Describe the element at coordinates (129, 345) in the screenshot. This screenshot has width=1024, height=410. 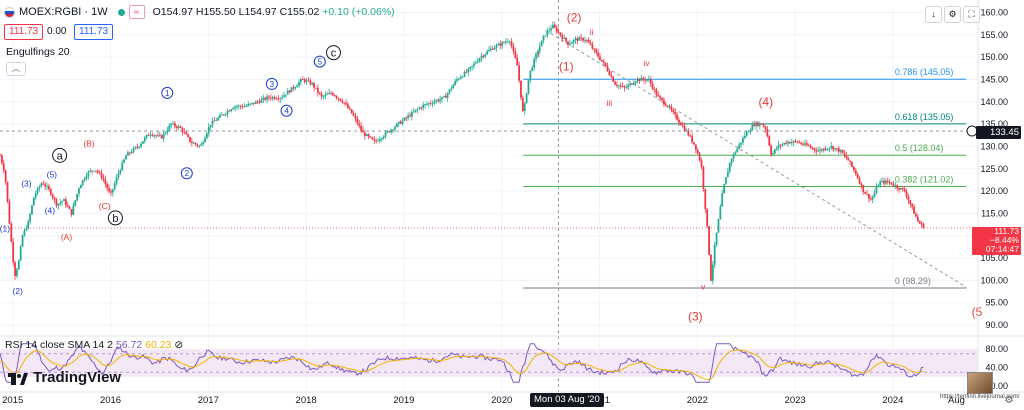
I see `rsi-value: 56.72` at that location.